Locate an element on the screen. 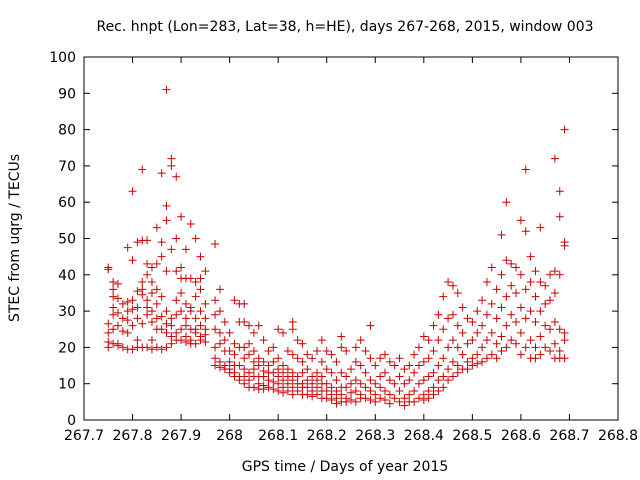 Image resolution: width=640 pixels, height=480 pixels. y-tick-label: 60 is located at coordinates (67, 203).